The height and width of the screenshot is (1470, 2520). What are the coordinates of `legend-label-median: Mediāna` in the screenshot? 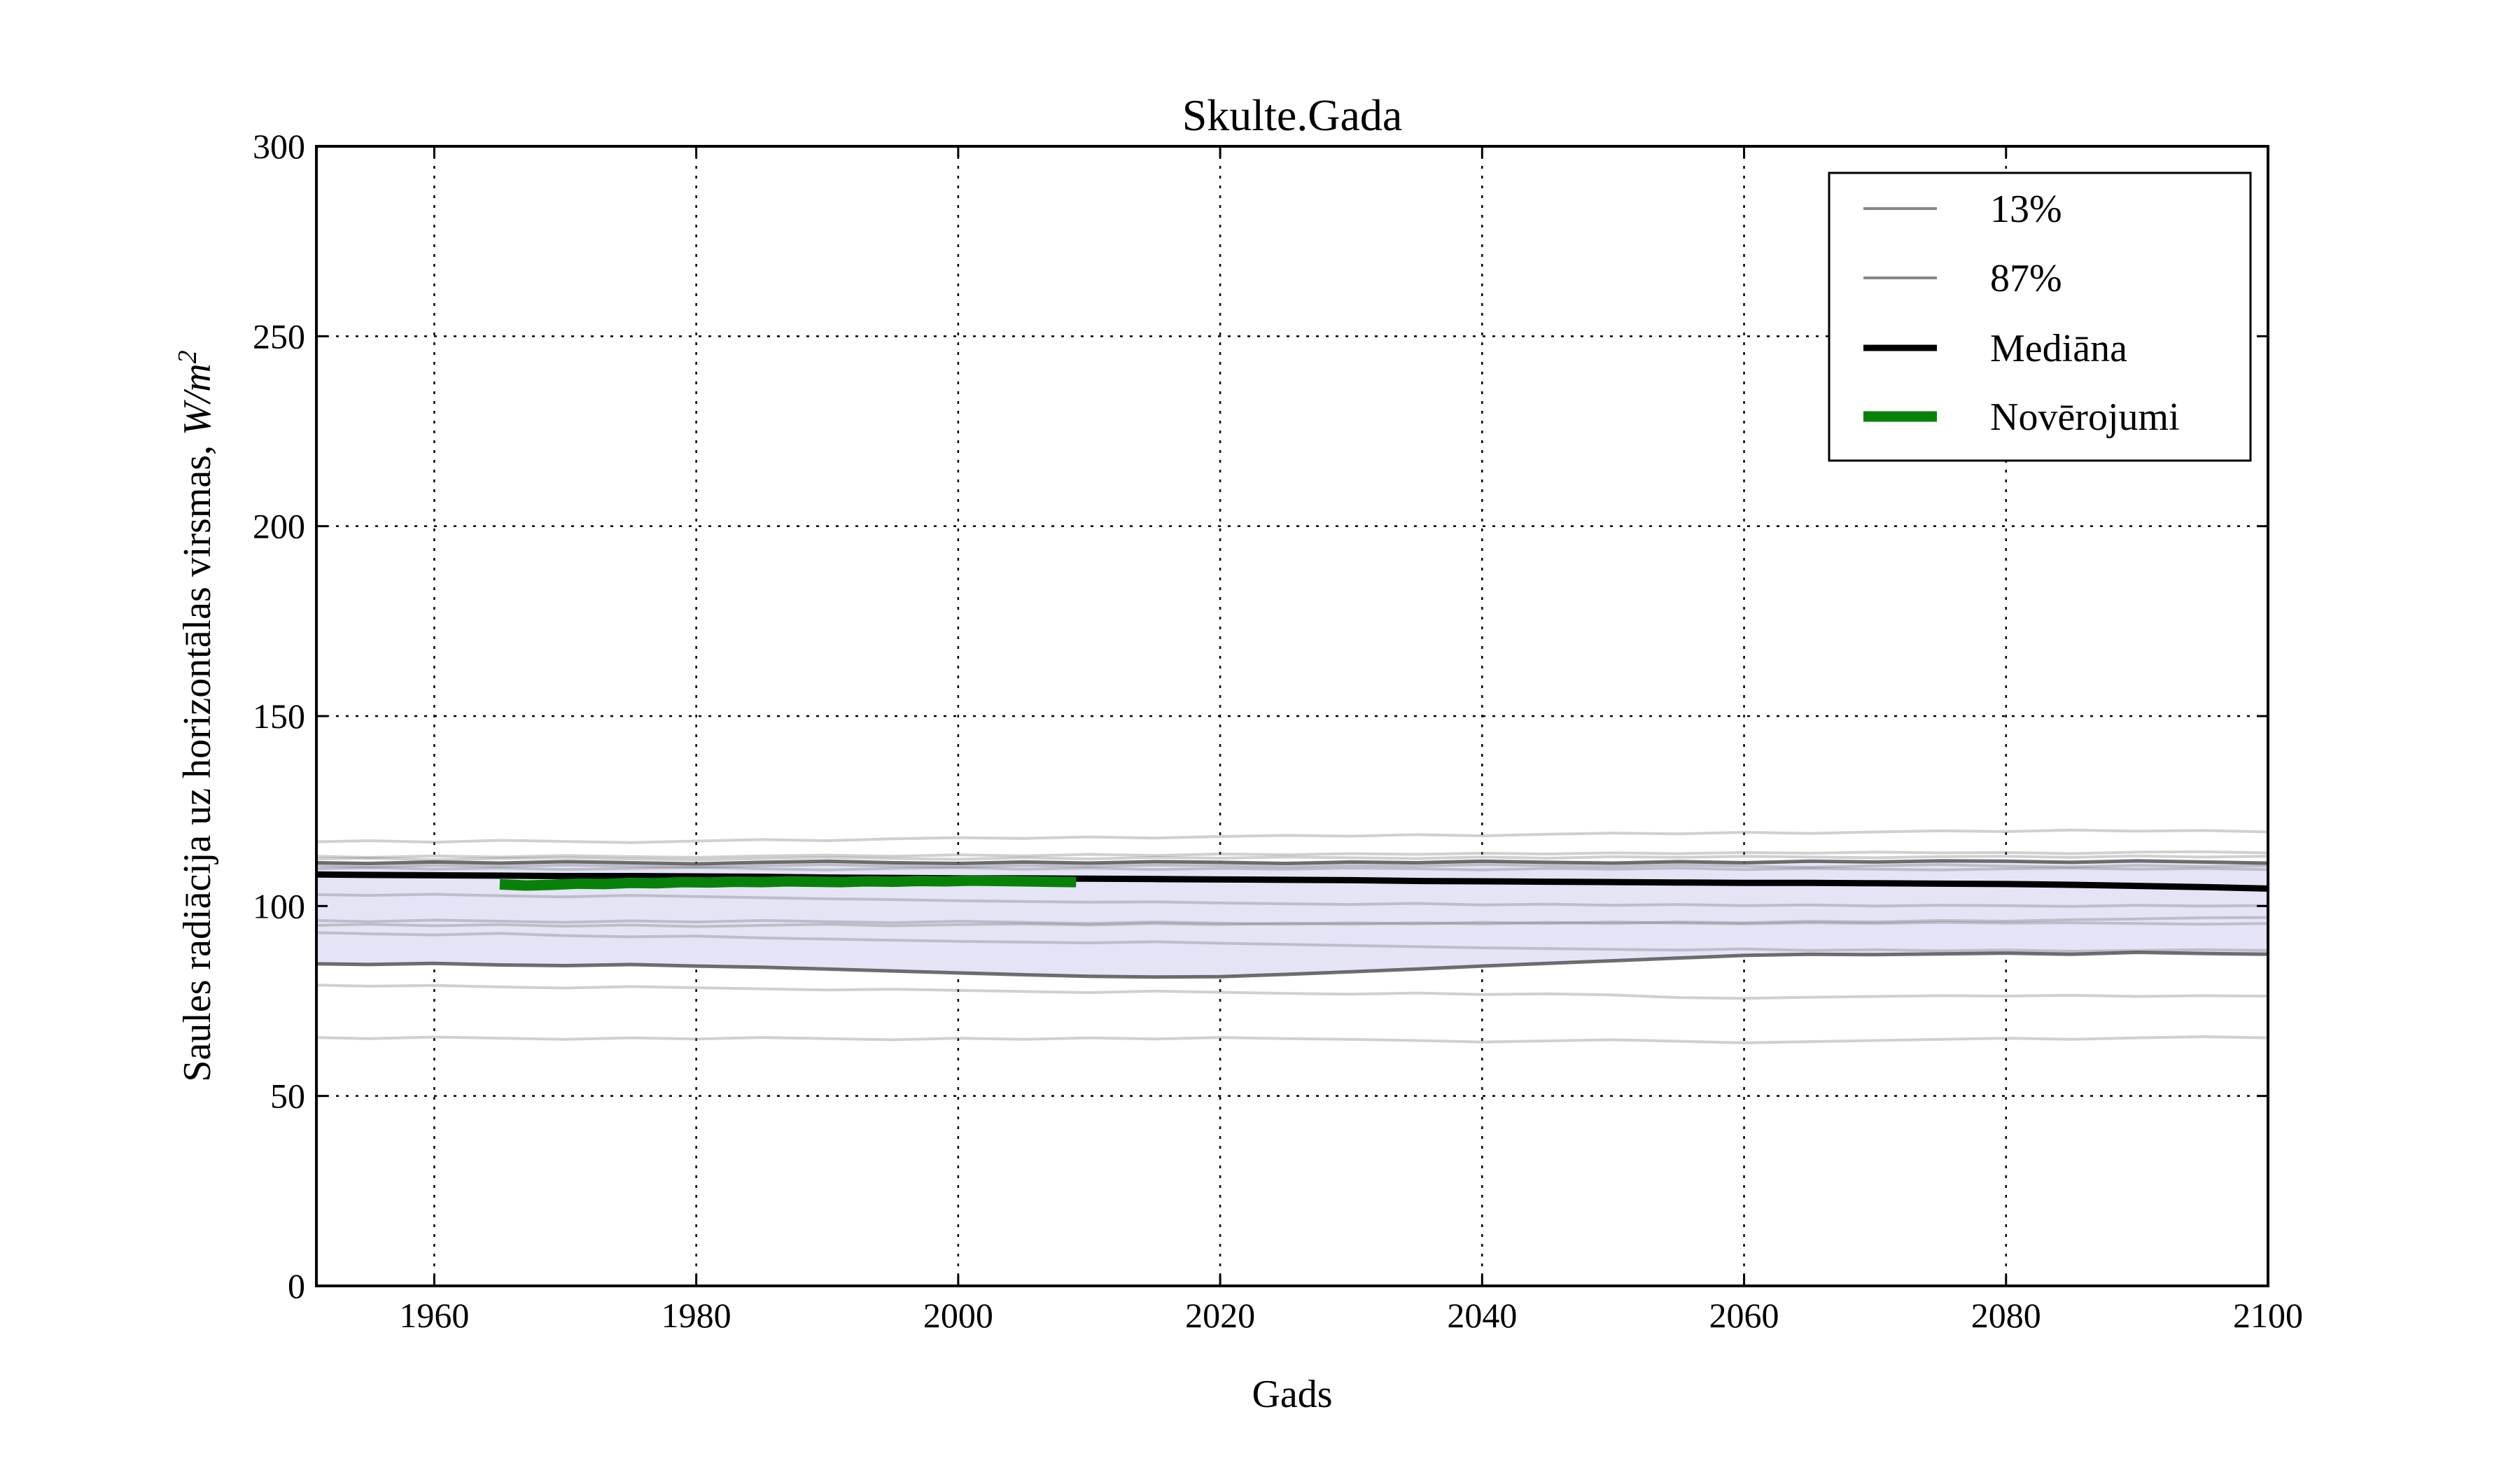 It's located at (2058, 348).